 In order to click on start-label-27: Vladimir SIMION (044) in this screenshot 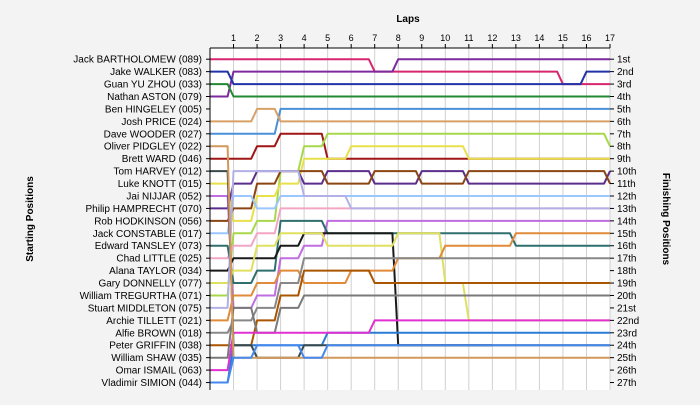, I will do `click(151, 383)`.